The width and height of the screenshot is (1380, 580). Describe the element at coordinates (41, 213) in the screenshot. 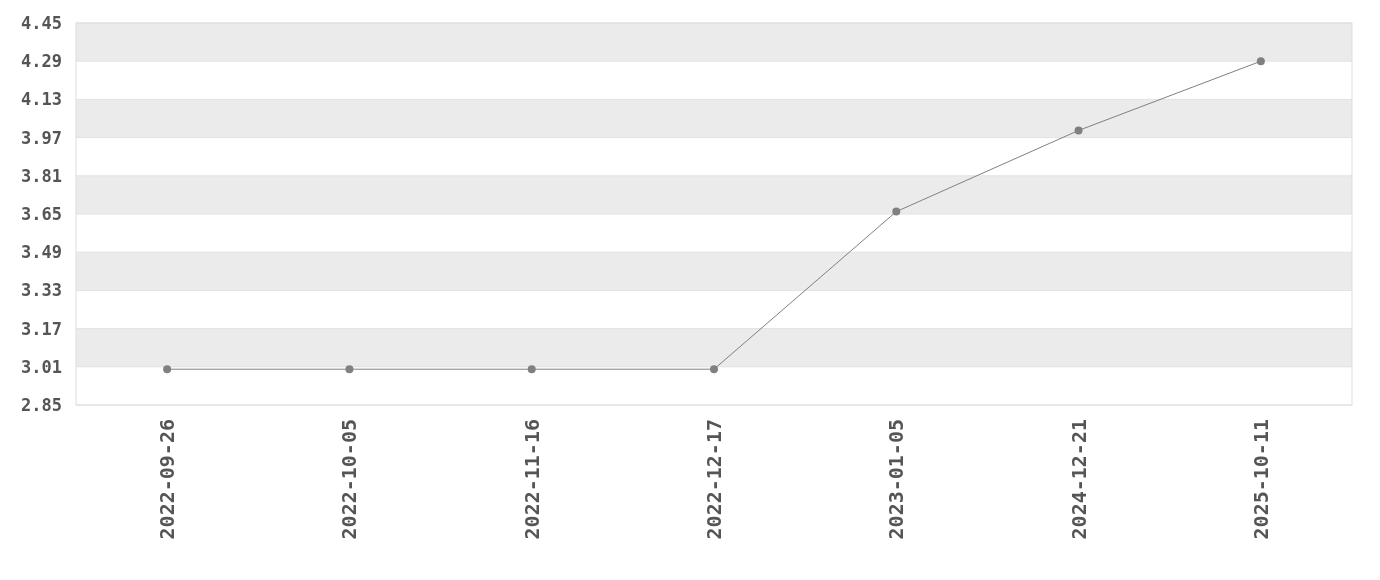

I see `y-tick-label: 3.65` at that location.